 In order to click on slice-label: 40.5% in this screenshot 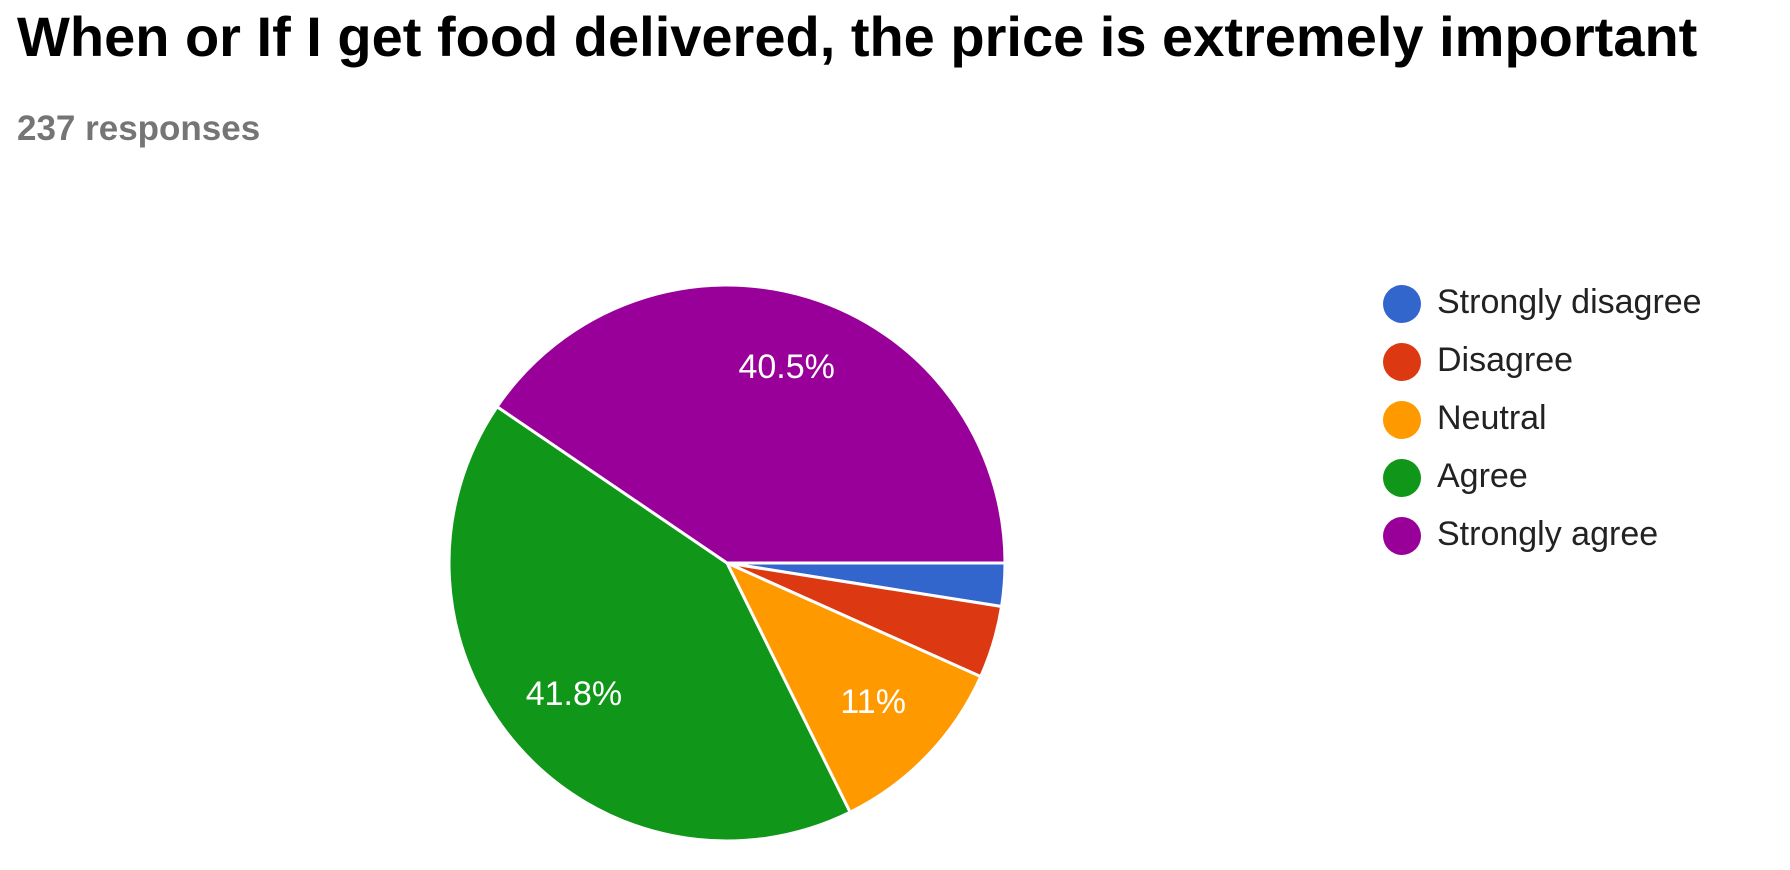, I will do `click(786, 367)`.